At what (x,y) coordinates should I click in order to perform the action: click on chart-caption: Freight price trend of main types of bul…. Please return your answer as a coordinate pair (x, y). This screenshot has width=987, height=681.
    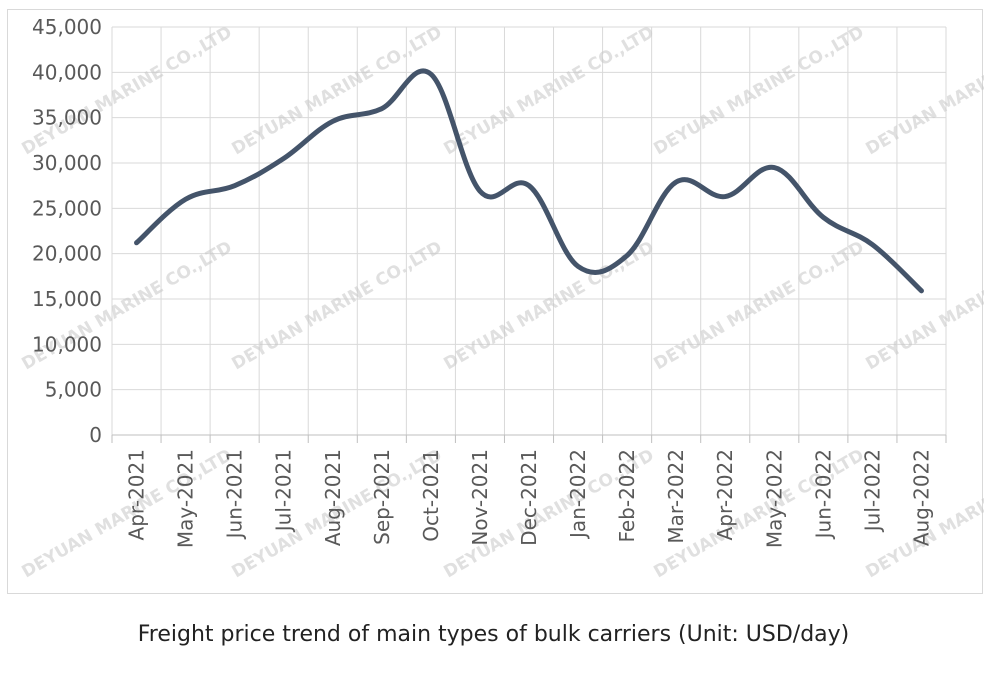
    Looking at the image, I should click on (493, 634).